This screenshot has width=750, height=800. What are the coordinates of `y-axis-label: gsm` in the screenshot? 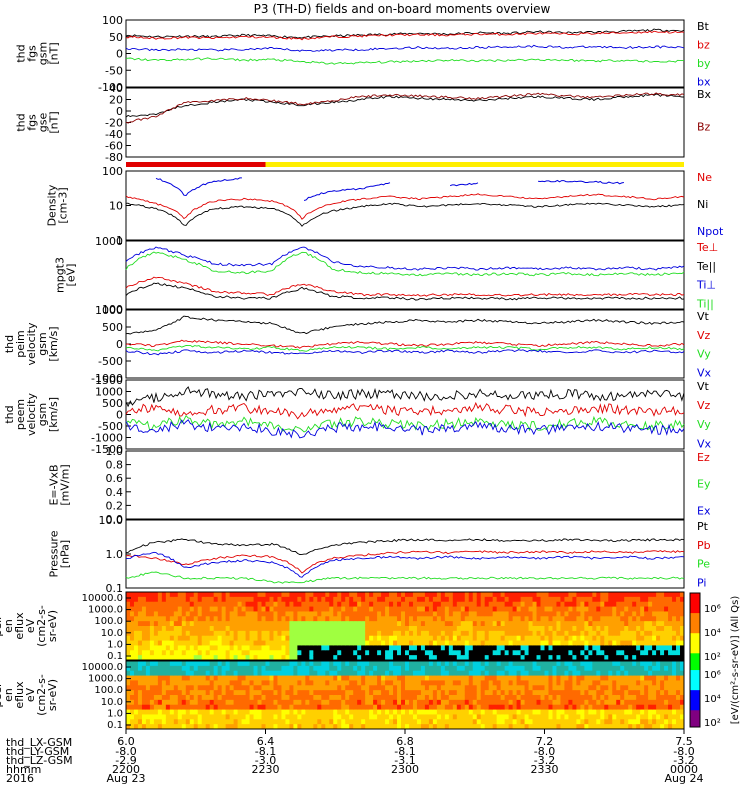 It's located at (42, 343).